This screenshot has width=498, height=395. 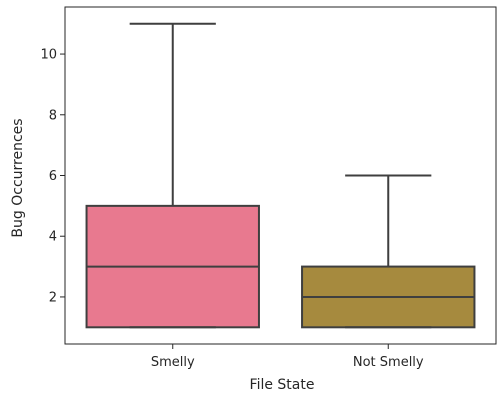 I want to click on x-tick-label: Smelly, so click(x=173, y=362).